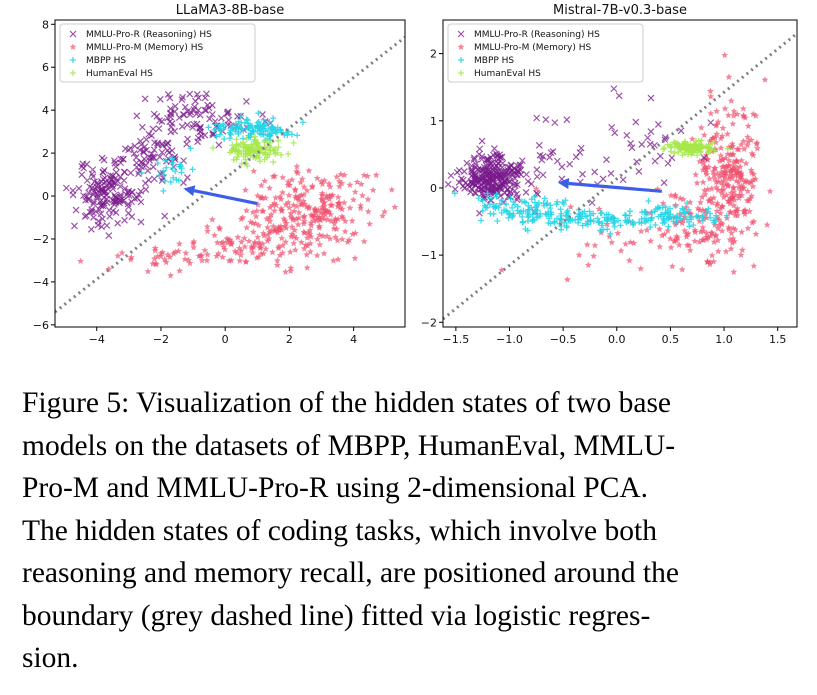  Describe the element at coordinates (145, 48) in the screenshot. I see `legend-label: MMLU-Pro-M (Memory) HS` at that location.